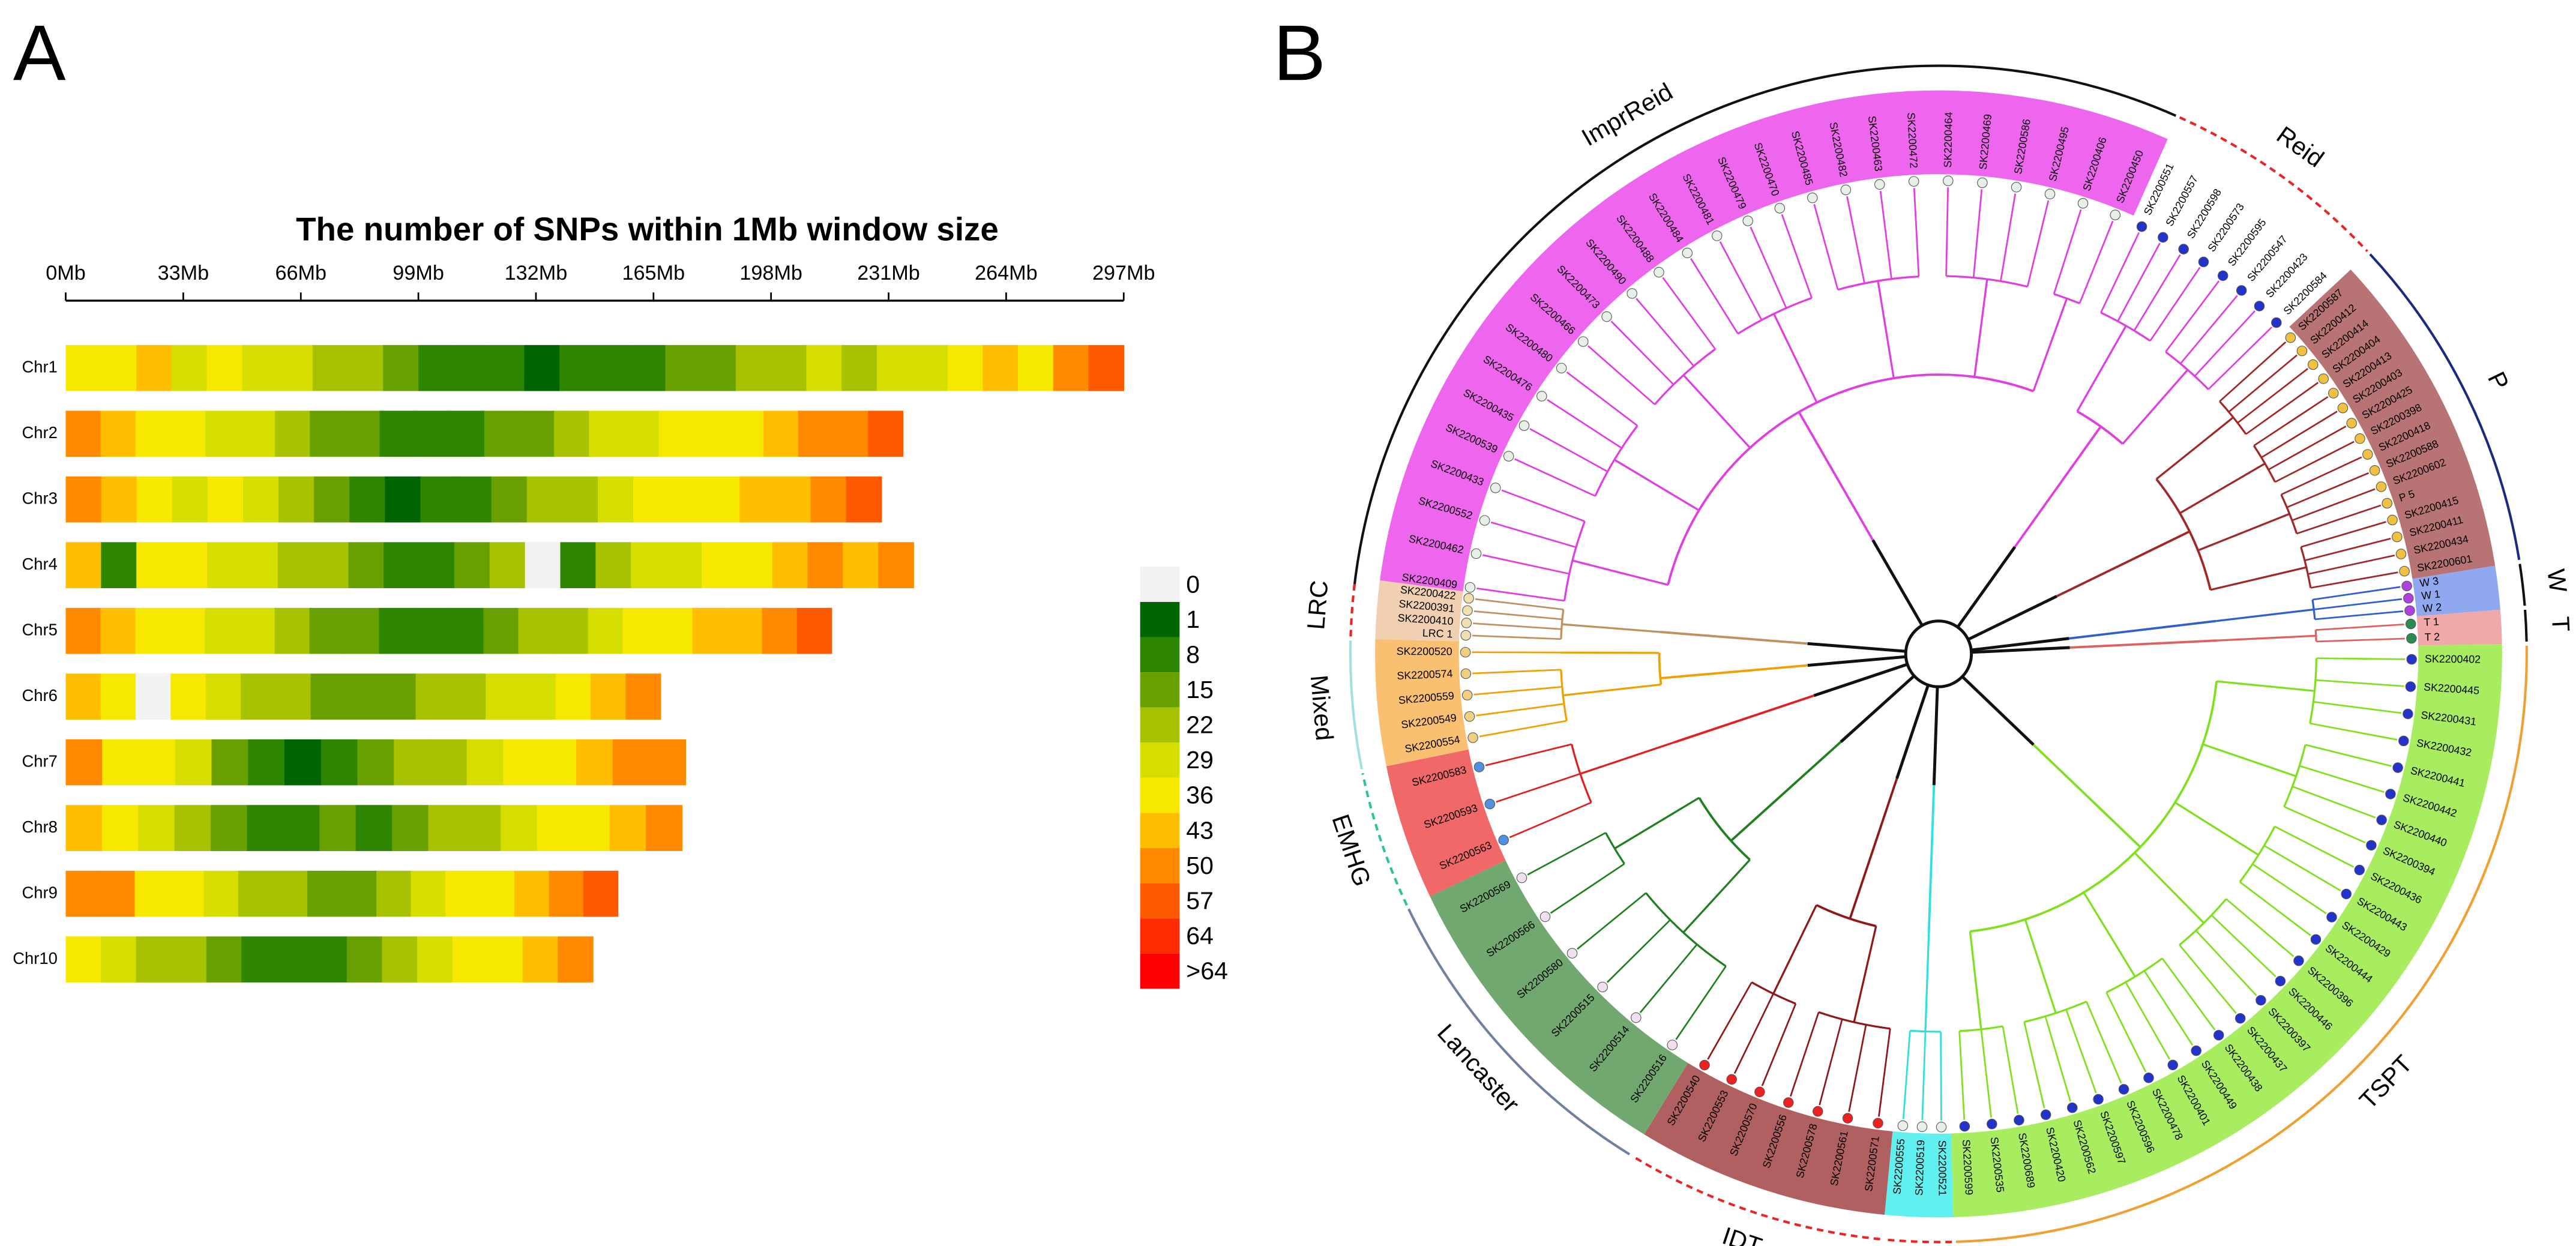 This screenshot has width=2576, height=1246. Describe the element at coordinates (1200, 900) in the screenshot. I see `legend-label: 57` at that location.